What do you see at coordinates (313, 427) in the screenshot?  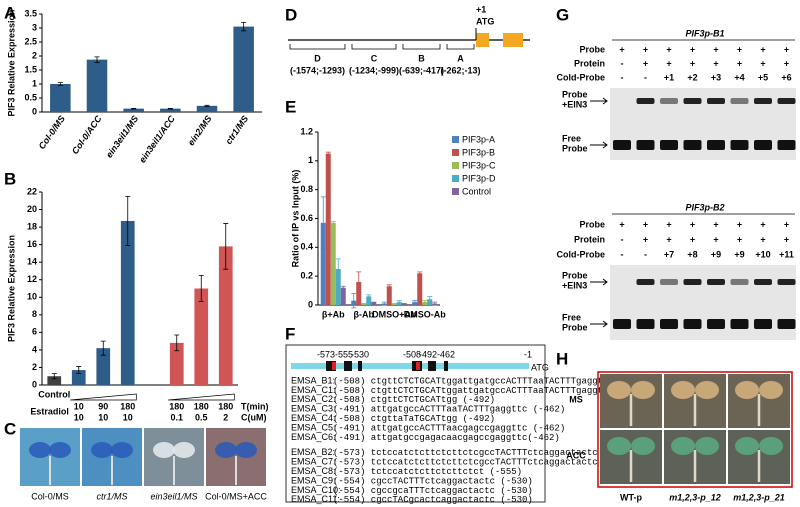 I see `emsa-name: EMSA_C5:` at bounding box center [313, 427].